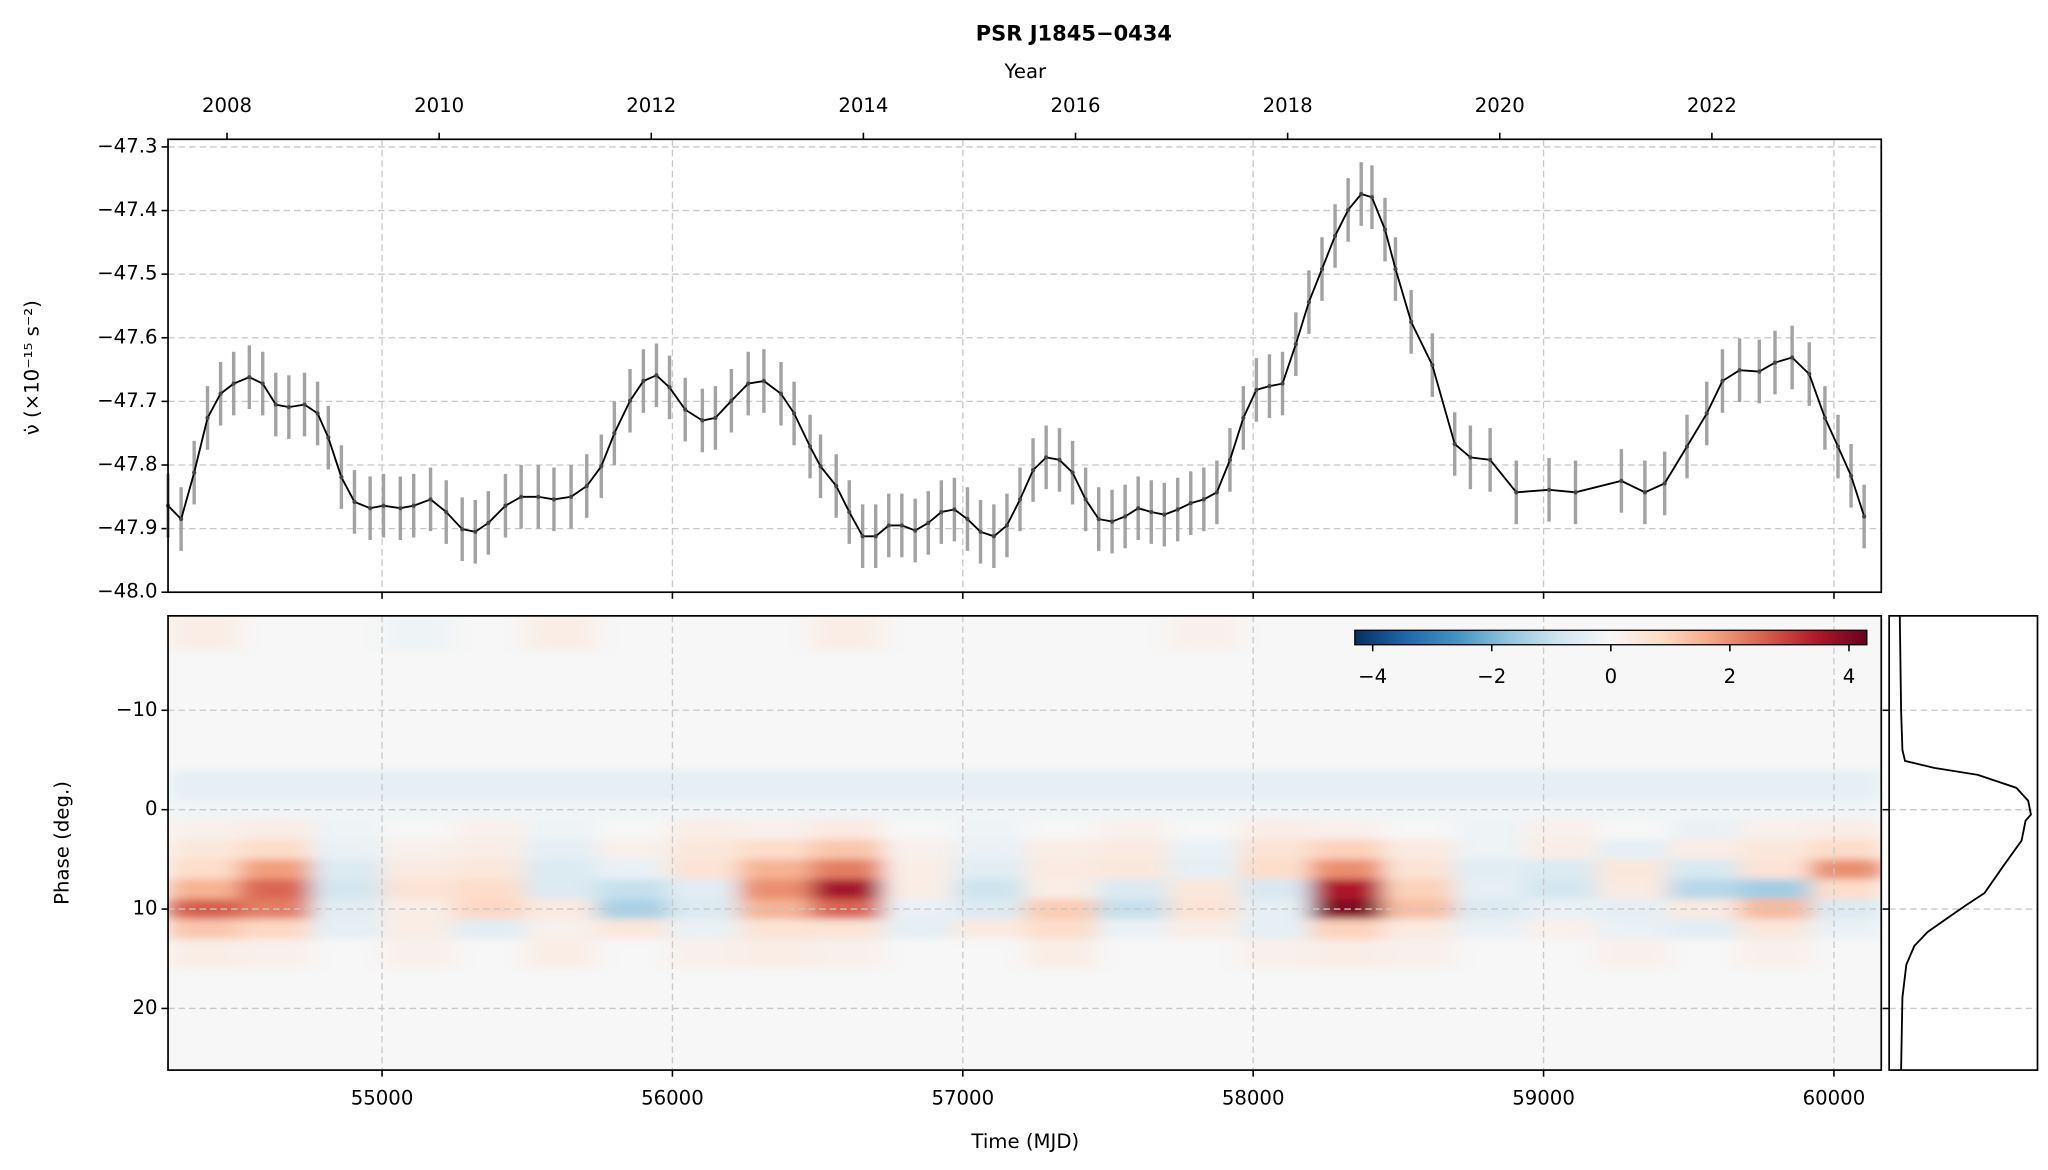  I want to click on x-tick-label: 60000, so click(1834, 1097).